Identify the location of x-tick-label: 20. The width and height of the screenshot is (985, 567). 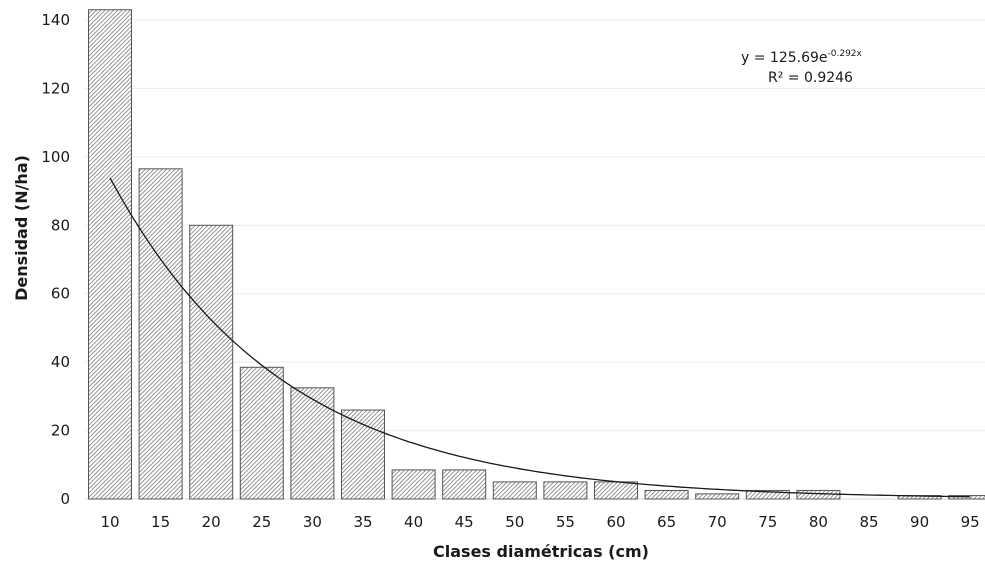
(211, 522).